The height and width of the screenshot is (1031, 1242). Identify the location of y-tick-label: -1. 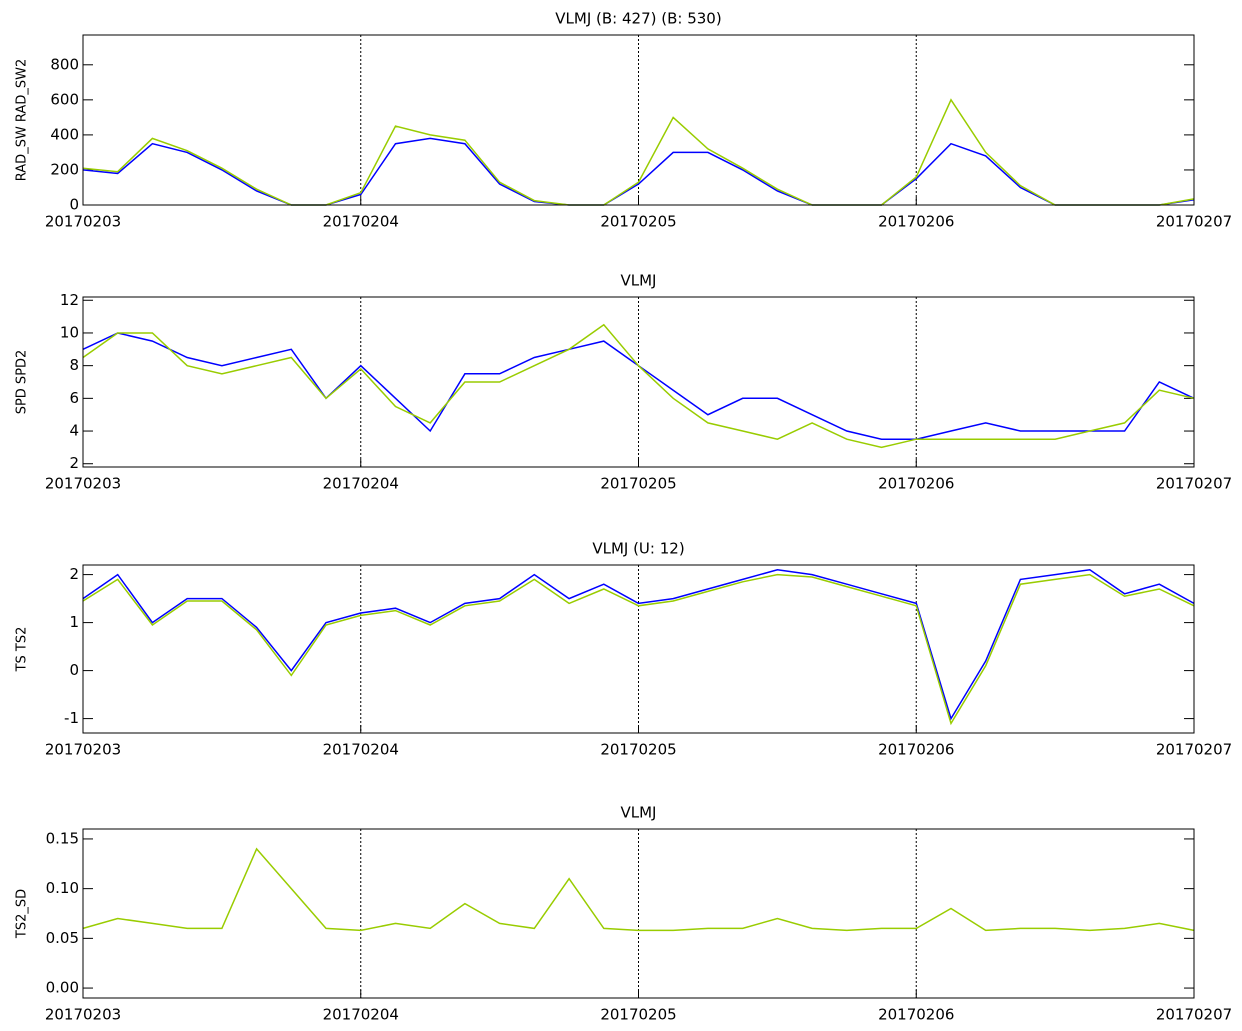
(71, 718).